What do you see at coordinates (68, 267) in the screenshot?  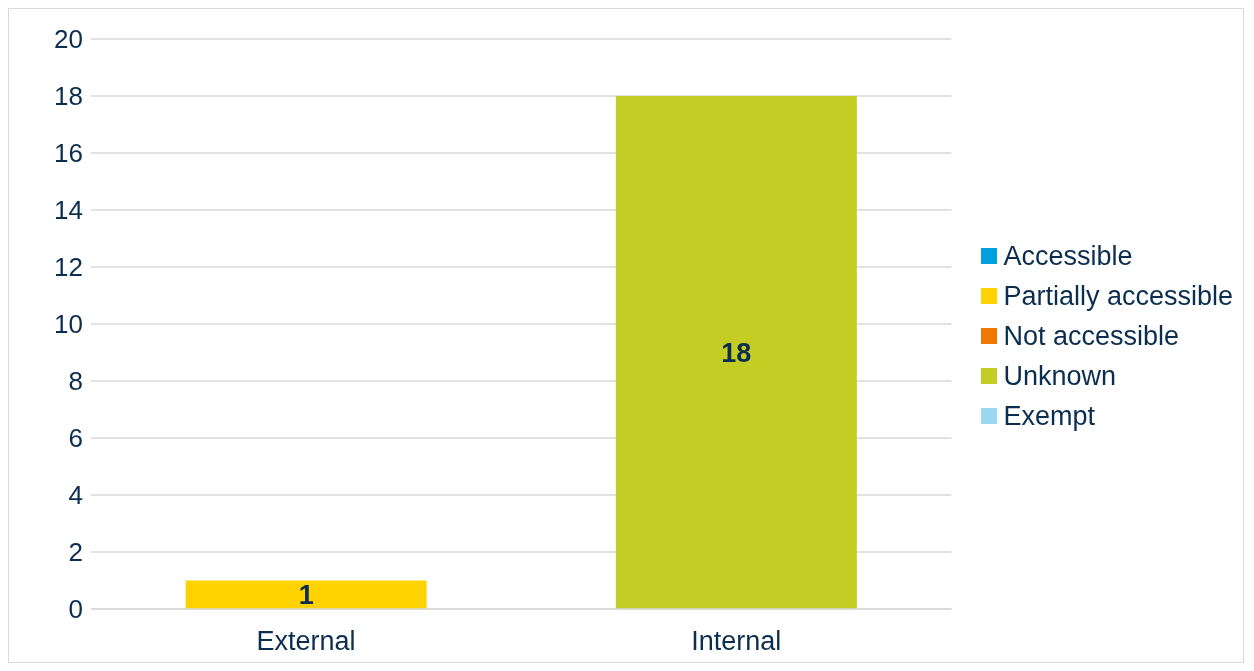 I see `y-tick-label: 12` at bounding box center [68, 267].